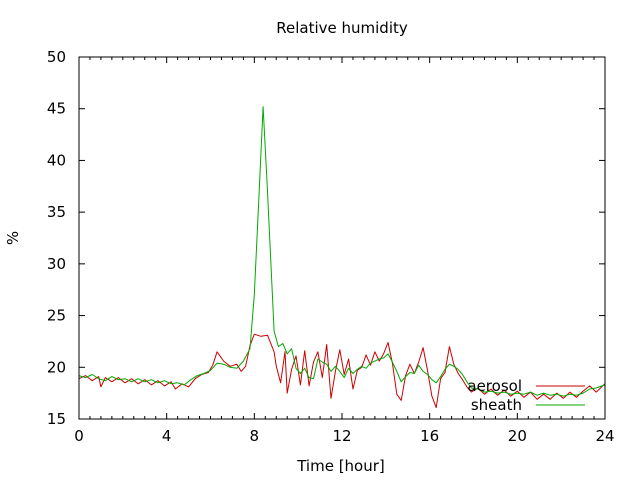  What do you see at coordinates (56, 367) in the screenshot?
I see `y-tick-label: 20` at bounding box center [56, 367].